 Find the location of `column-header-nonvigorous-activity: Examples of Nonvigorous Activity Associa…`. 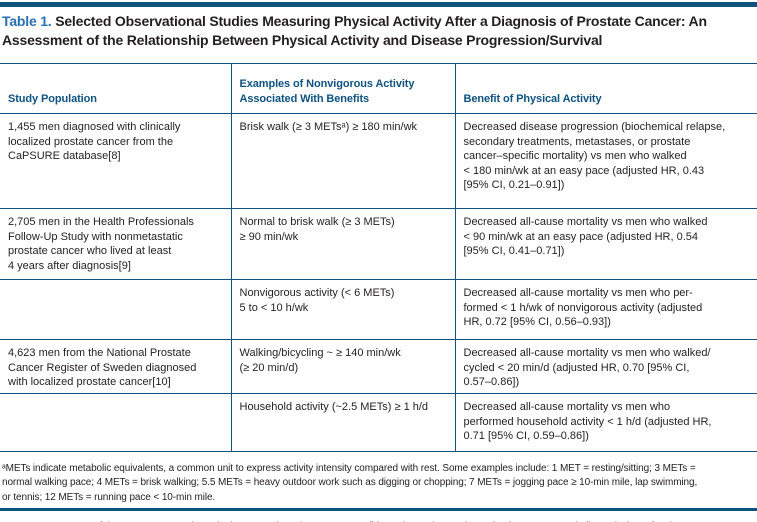

column-header-nonvigorous-activity: Examples of Nonvigorous Activity Associa… is located at coordinates (343, 88).